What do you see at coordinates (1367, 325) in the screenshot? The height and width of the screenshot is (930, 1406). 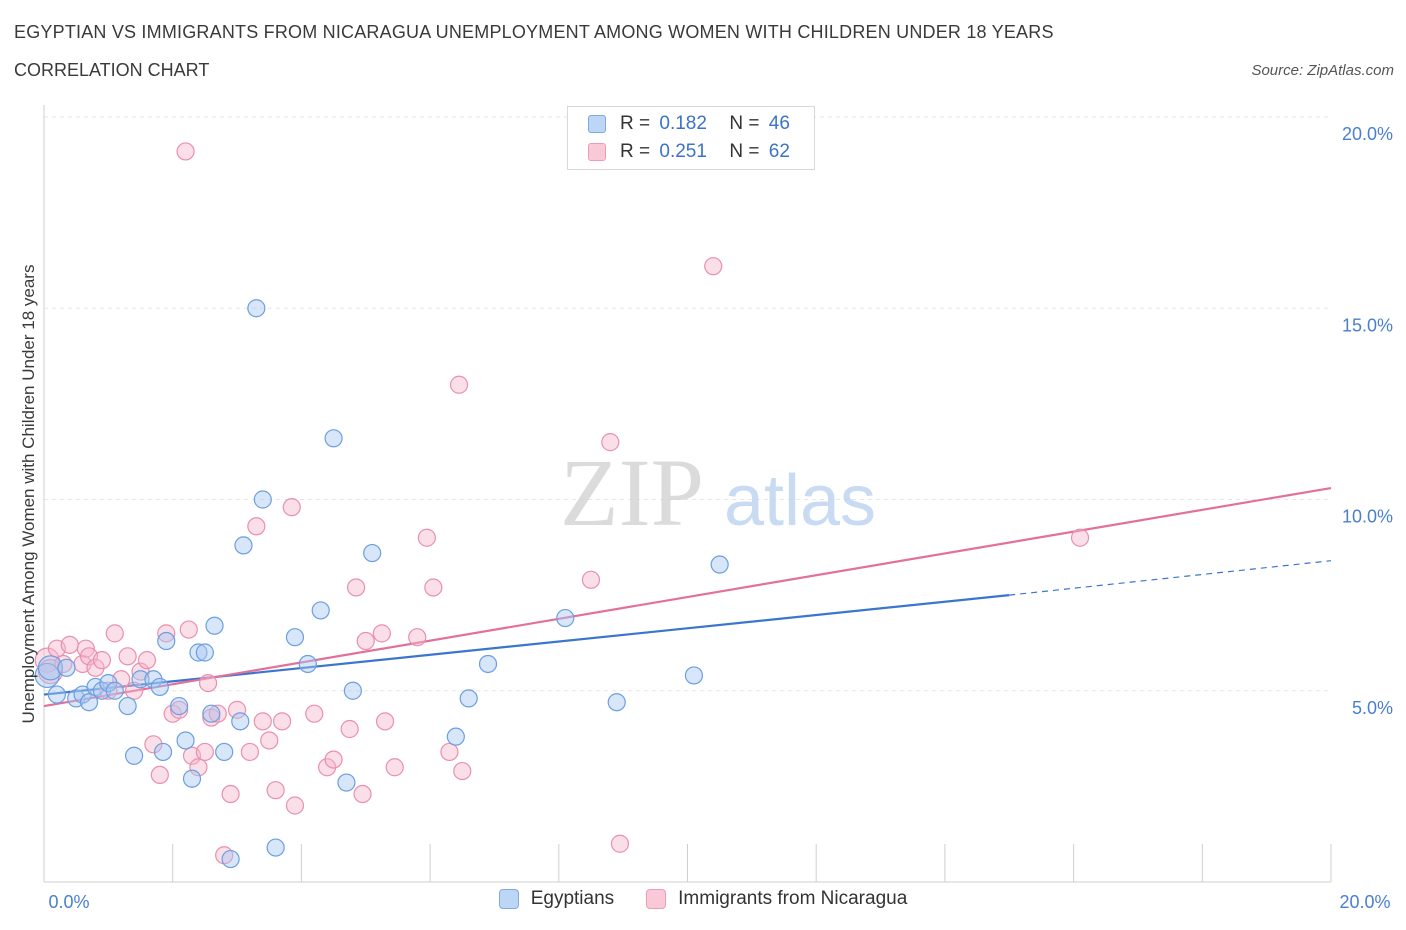 I see `y-tick-label: 15.0%` at bounding box center [1367, 325].